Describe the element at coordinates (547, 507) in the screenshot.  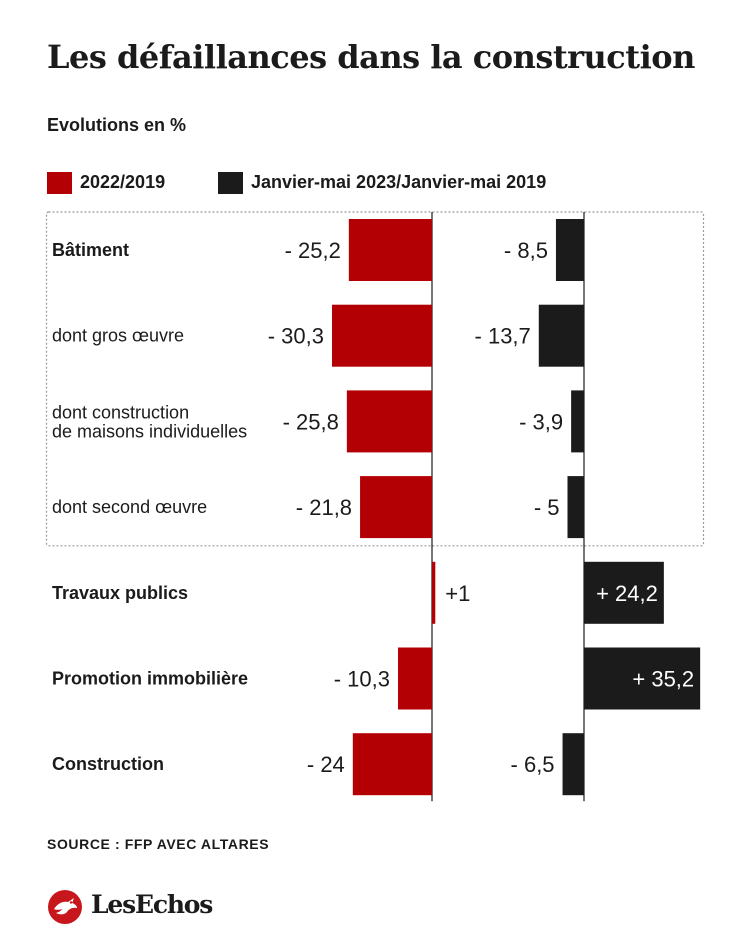
I see `data-label-series2: - 5` at that location.